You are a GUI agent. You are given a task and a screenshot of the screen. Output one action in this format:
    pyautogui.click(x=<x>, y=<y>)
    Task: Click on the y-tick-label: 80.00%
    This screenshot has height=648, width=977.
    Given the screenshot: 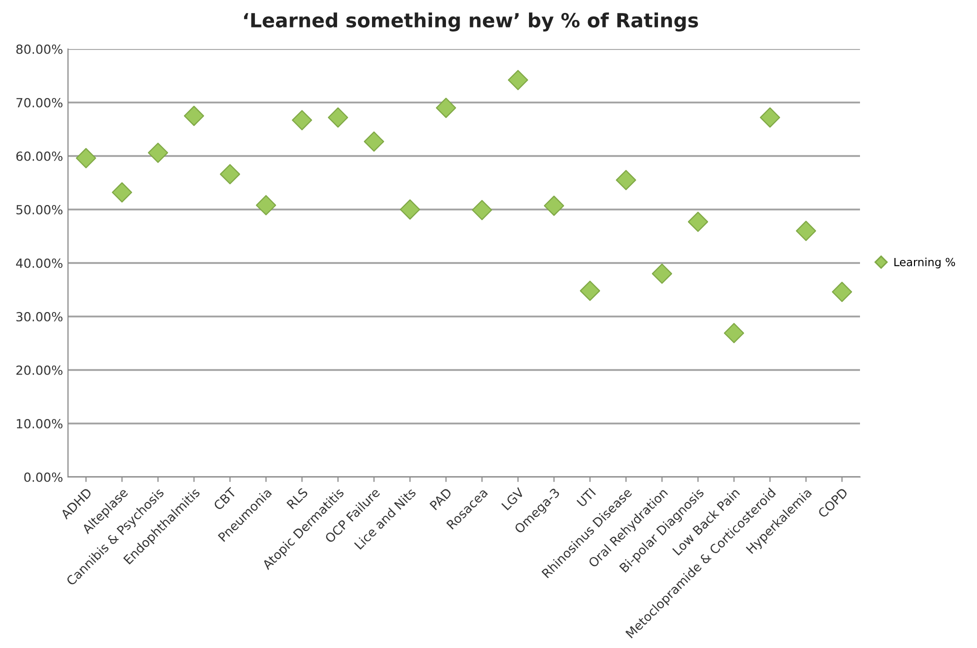 What is the action you would take?
    pyautogui.click(x=39, y=49)
    